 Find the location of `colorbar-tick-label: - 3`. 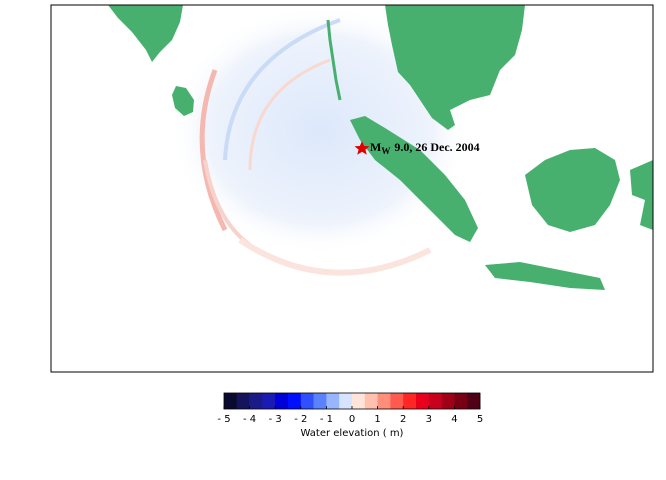

colorbar-tick-label: - 3 is located at coordinates (275, 419).